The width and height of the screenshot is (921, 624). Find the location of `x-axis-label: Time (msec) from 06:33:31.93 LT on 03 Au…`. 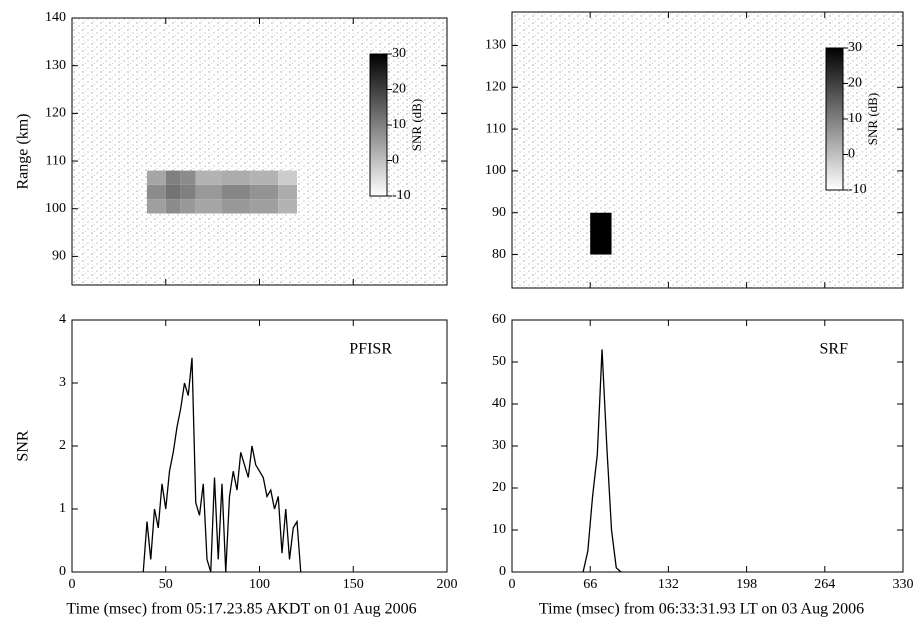

x-axis-label: Time (msec) from 06:33:31.93 LT on 03 Au… is located at coordinates (701, 609).